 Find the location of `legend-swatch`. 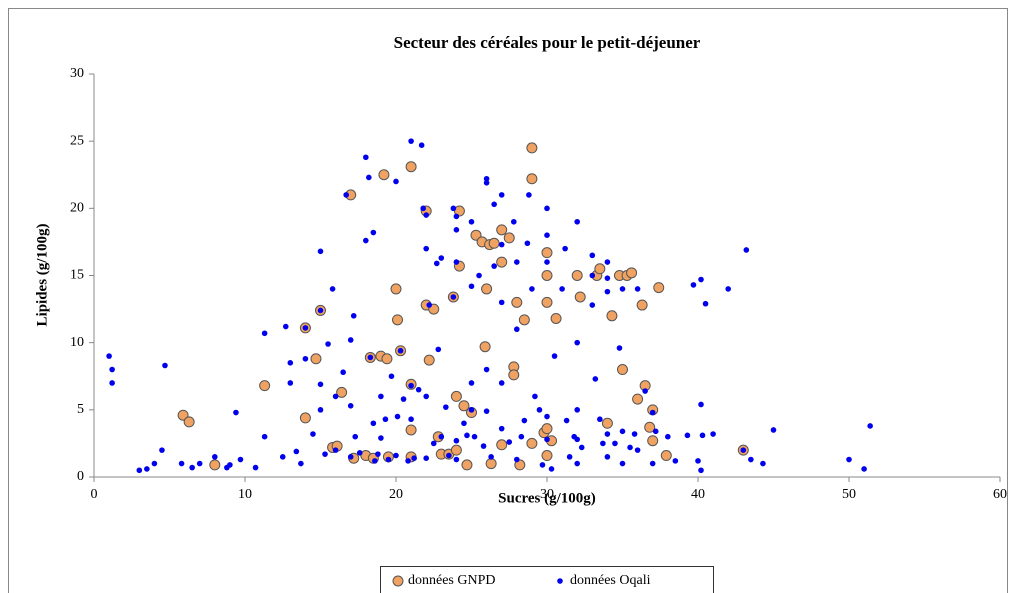

legend-swatch is located at coordinates (560, 581).